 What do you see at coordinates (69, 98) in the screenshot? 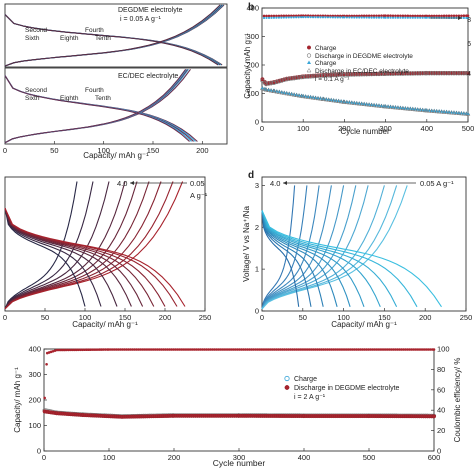
I see `panel-a-bottom-legend-eighth: Eighth` at bounding box center [69, 98].